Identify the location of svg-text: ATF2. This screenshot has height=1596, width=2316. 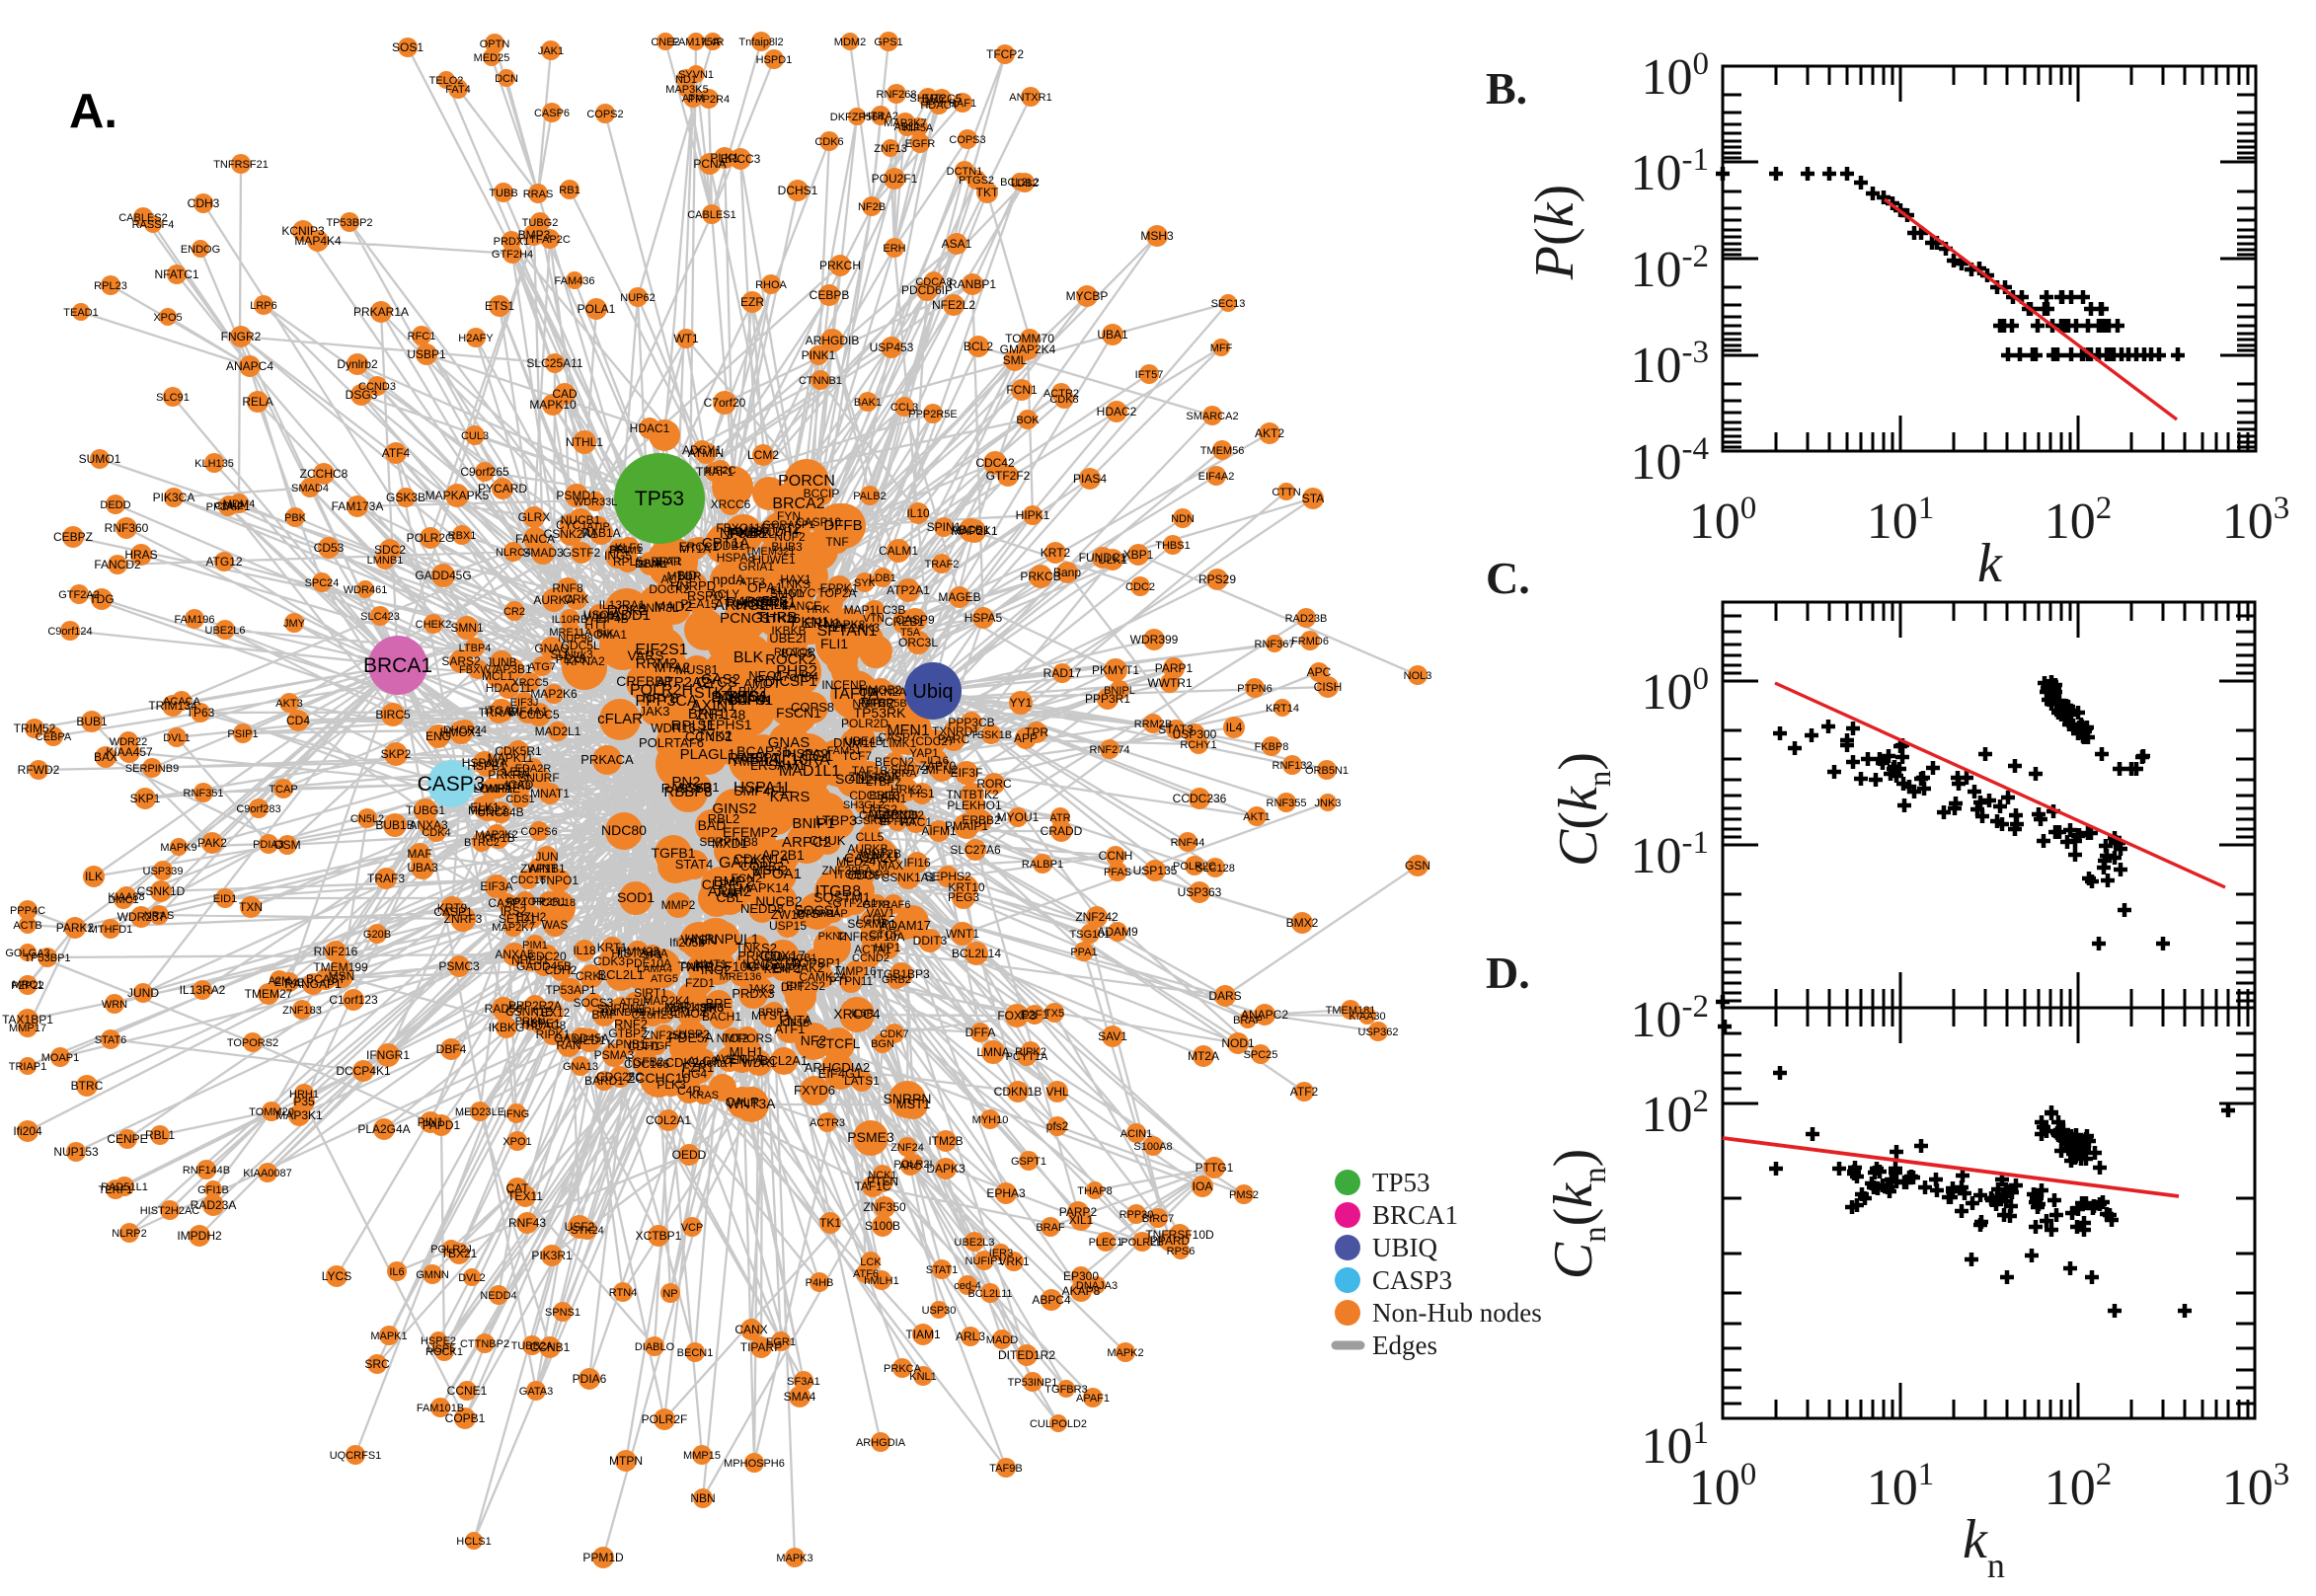
(1304, 1092).